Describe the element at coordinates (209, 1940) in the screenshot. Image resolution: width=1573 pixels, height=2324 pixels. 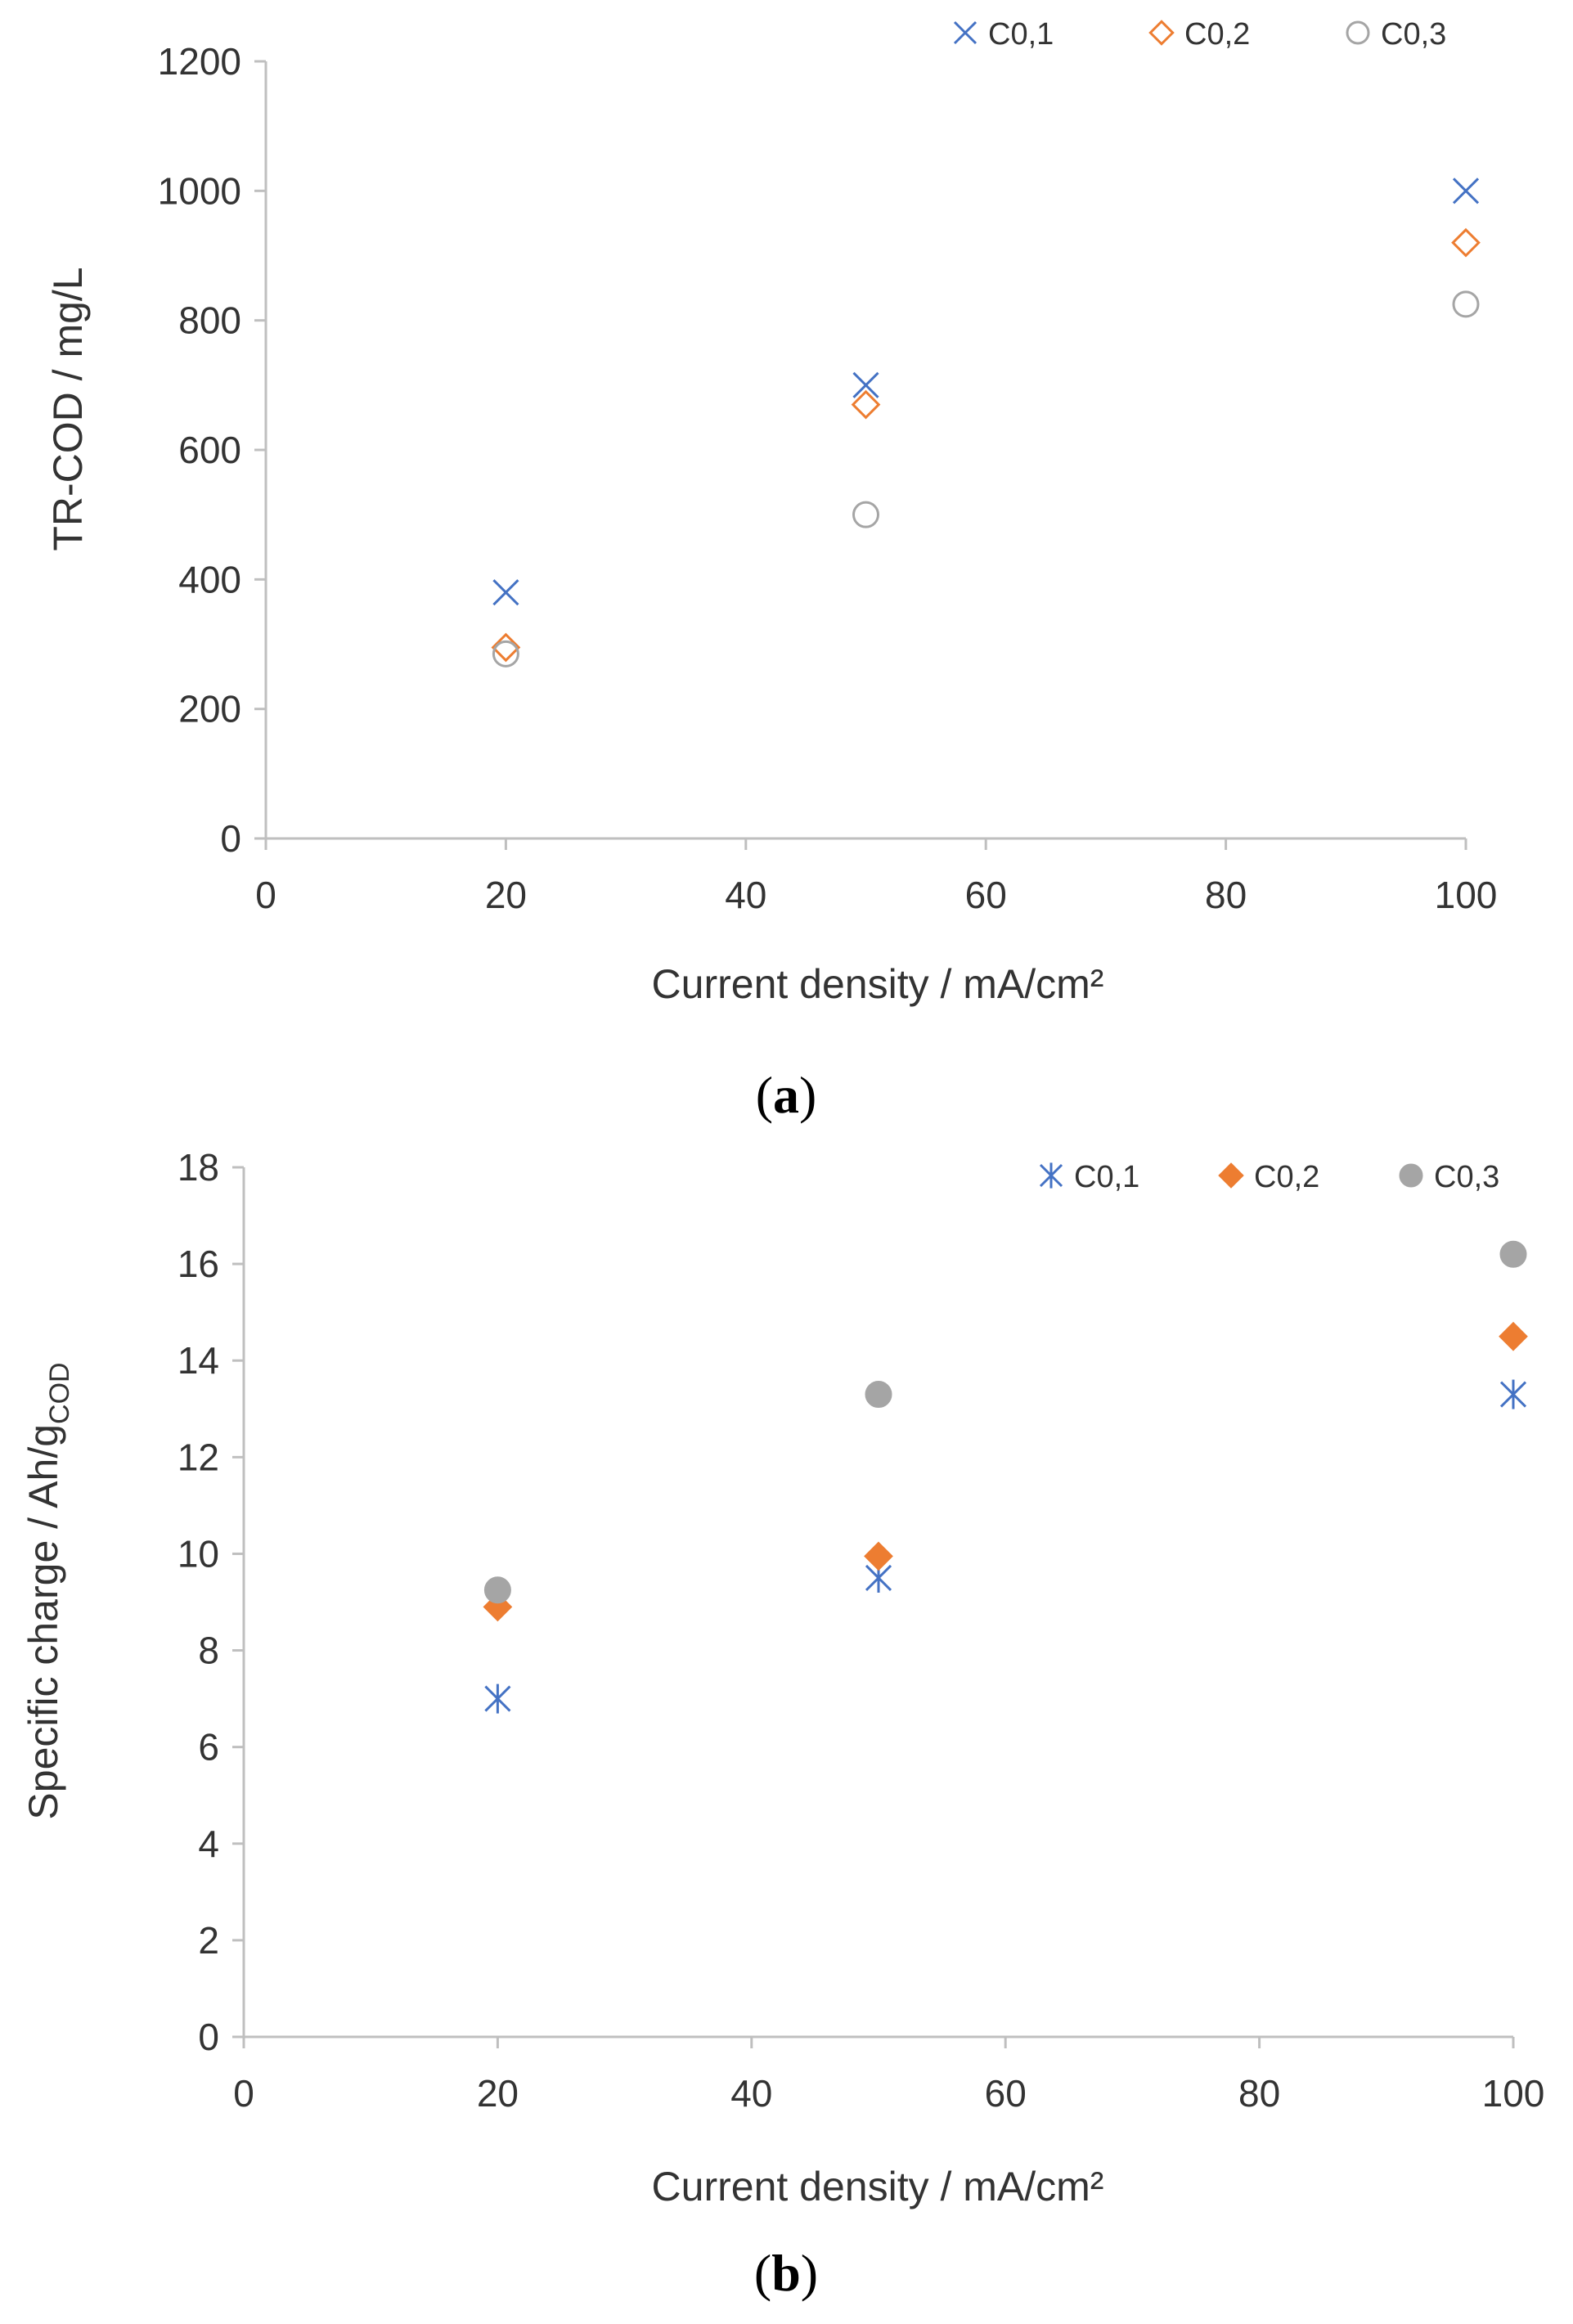
I see `y-tick-label: 2` at that location.